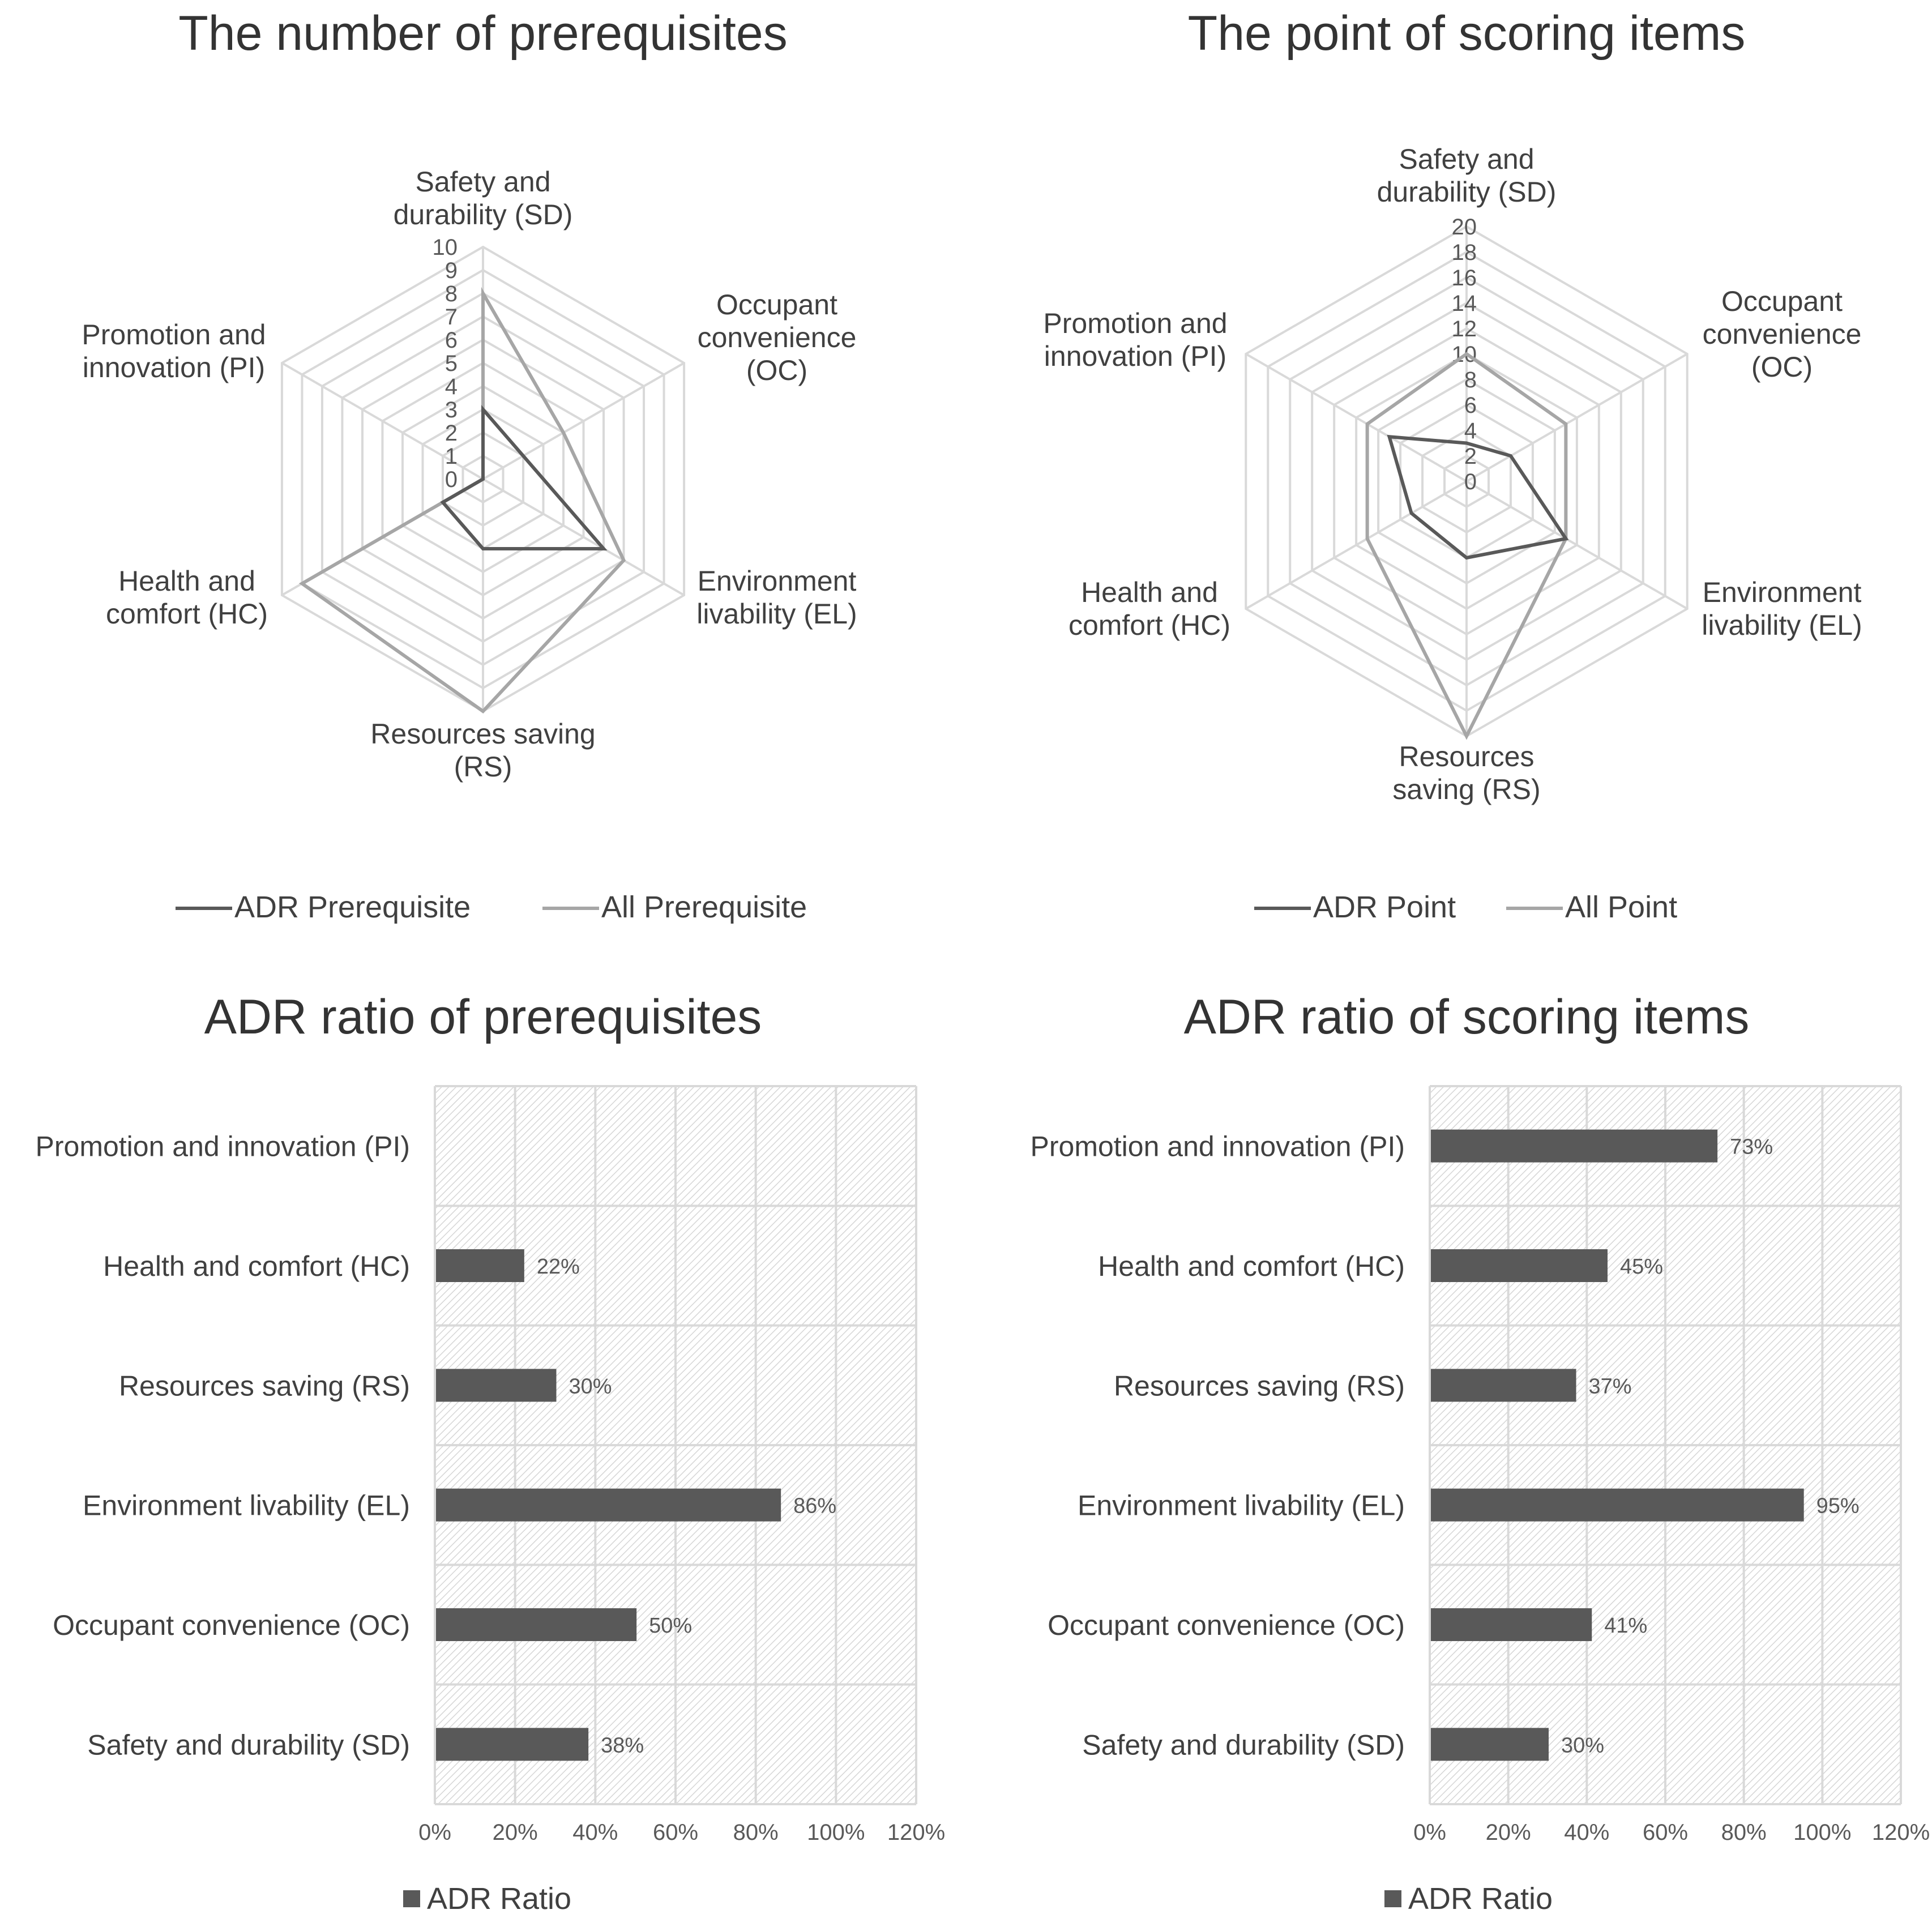 The height and width of the screenshot is (1918, 1932). What do you see at coordinates (836, 1832) in the screenshot?
I see `b1-x-tick-label: 100%` at bounding box center [836, 1832].